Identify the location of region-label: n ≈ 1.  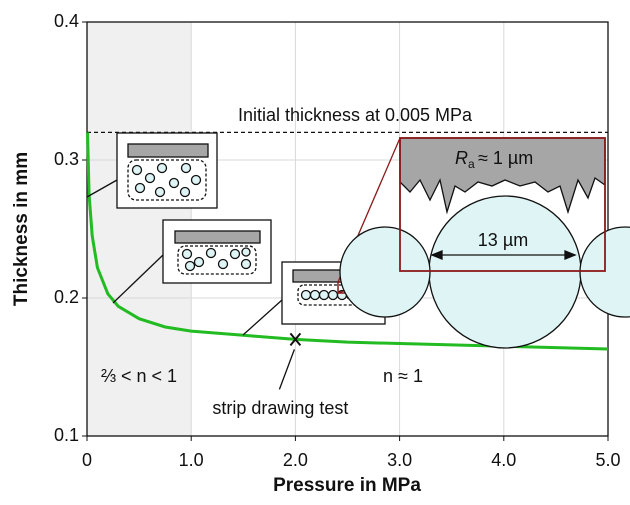
(403, 376).